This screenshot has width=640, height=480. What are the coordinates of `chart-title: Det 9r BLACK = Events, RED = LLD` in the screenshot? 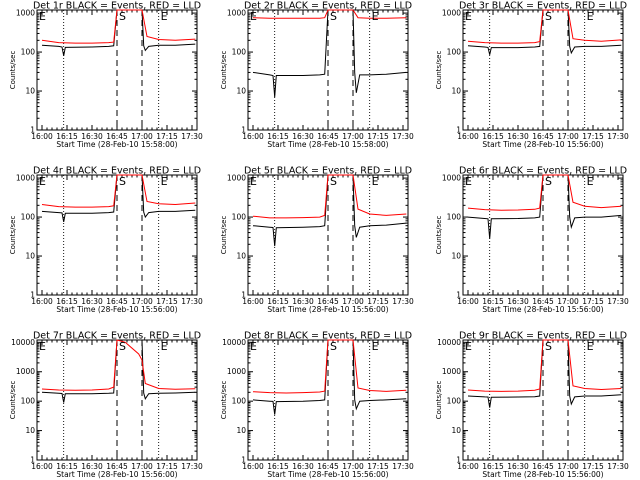 It's located at (543, 336).